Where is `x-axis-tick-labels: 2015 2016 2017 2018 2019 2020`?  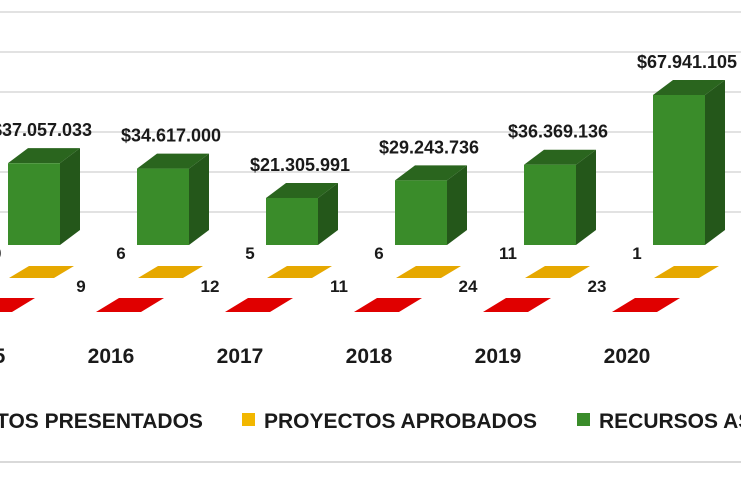 x-axis-tick-labels: 2015 2016 2017 2018 2019 2020 is located at coordinates (325, 356).